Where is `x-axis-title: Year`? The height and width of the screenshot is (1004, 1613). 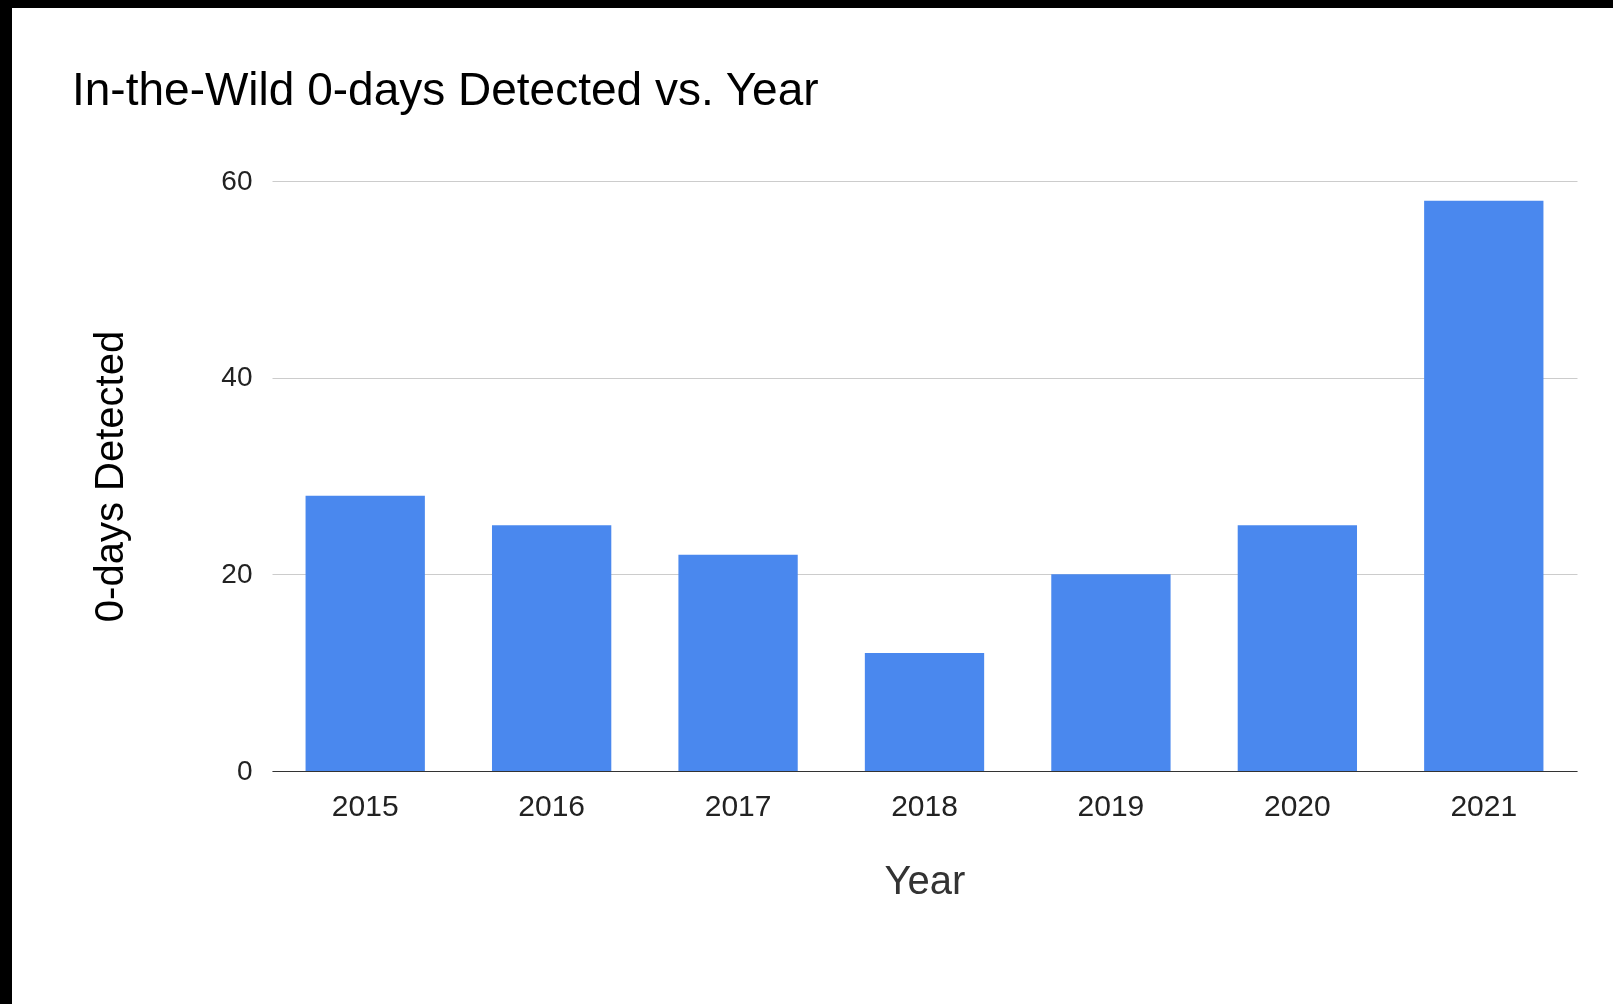 x-axis-title: Year is located at coordinates (925, 879).